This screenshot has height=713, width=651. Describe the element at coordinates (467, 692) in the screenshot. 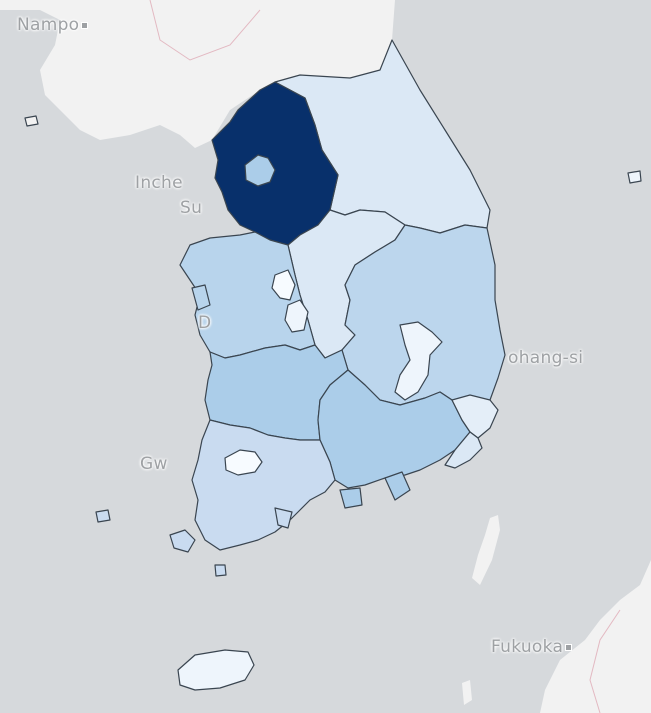

I see `japan-small-island` at that location.